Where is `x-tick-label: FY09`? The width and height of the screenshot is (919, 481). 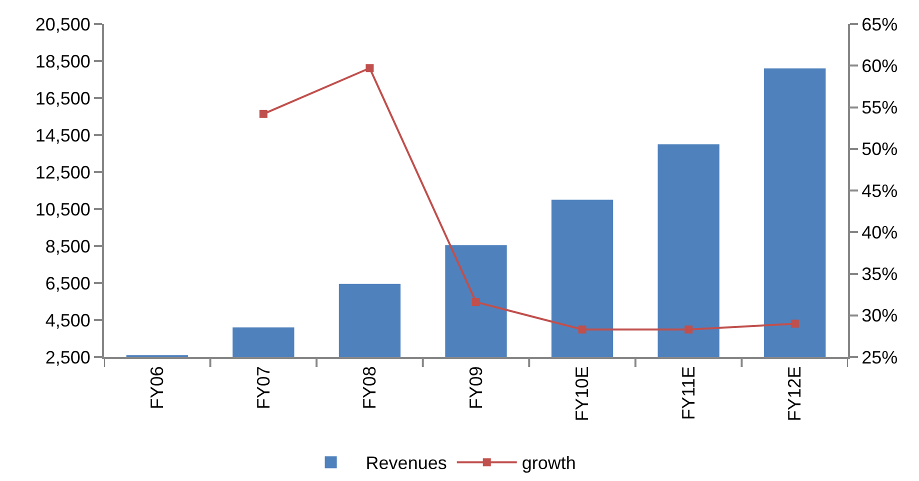
x-tick-label: FY09 is located at coordinates (476, 388).